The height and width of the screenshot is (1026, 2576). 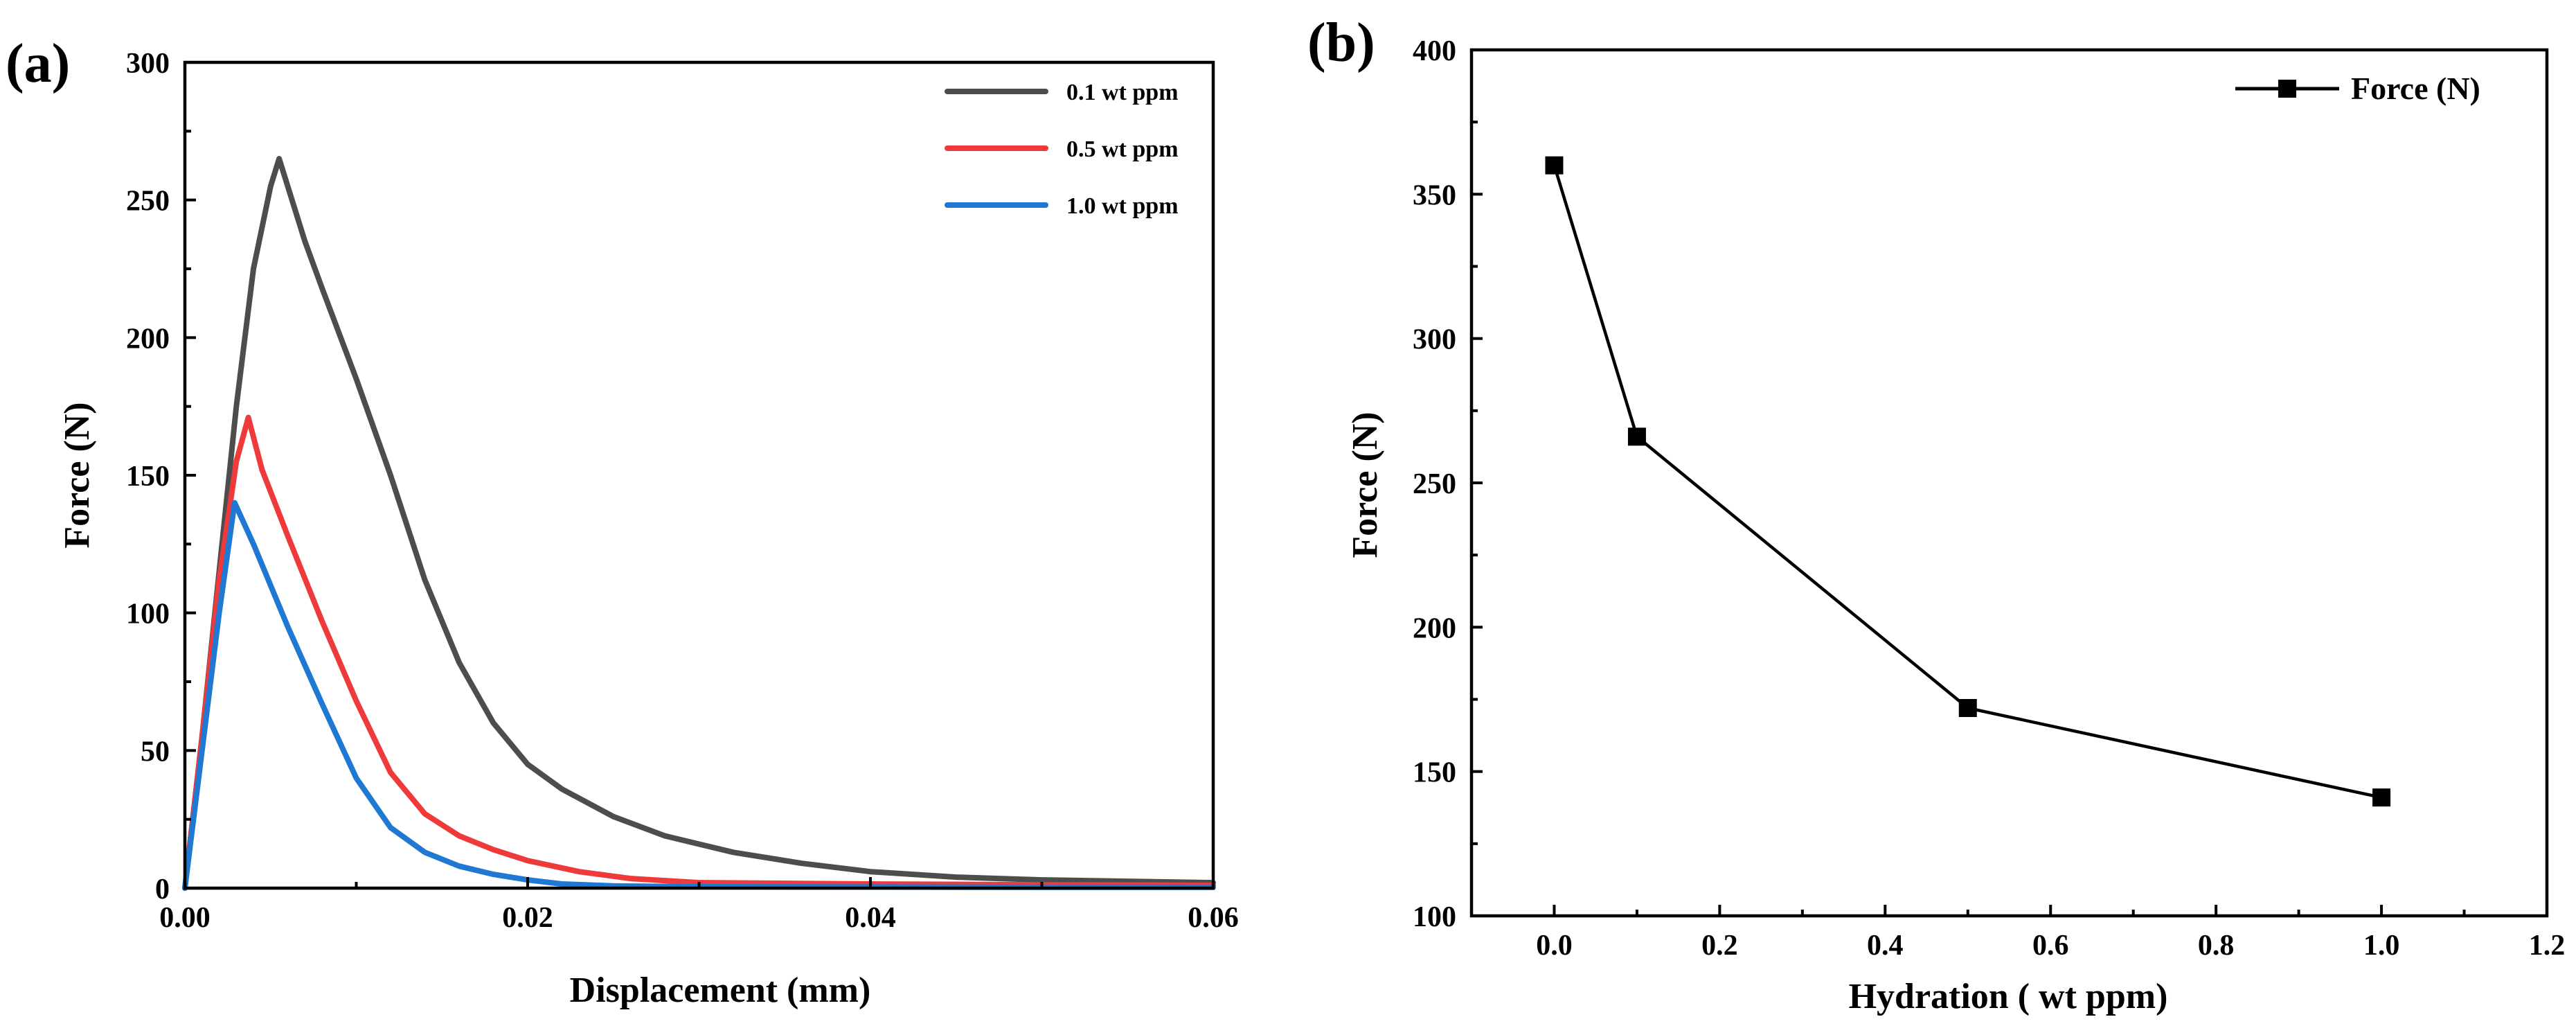 What do you see at coordinates (1554, 946) in the screenshot?
I see `panel-b-x-tick-label: 0.0` at bounding box center [1554, 946].